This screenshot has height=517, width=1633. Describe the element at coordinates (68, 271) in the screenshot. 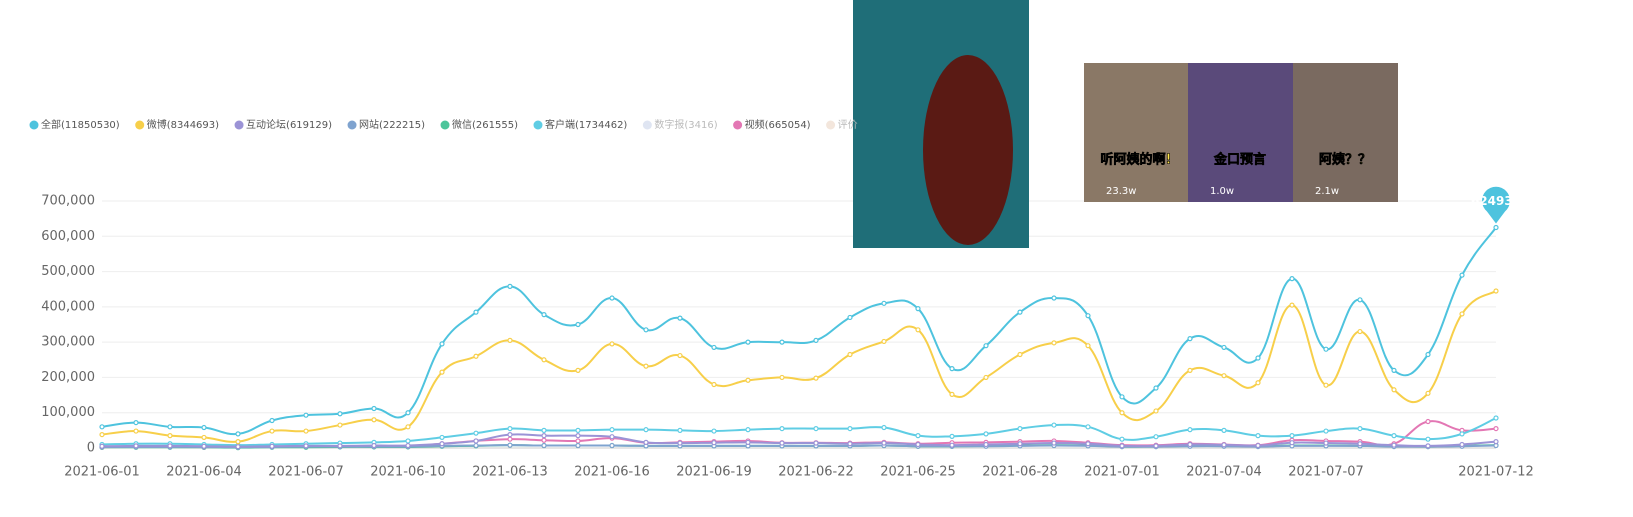

I see `y-tick-label: 500,000` at that location.